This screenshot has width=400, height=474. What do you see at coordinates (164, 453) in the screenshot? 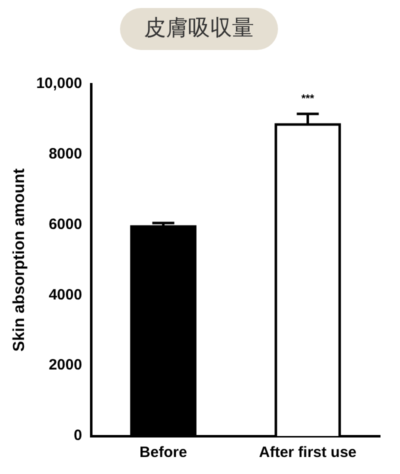
I see `x-tick-label: Before` at bounding box center [164, 453].